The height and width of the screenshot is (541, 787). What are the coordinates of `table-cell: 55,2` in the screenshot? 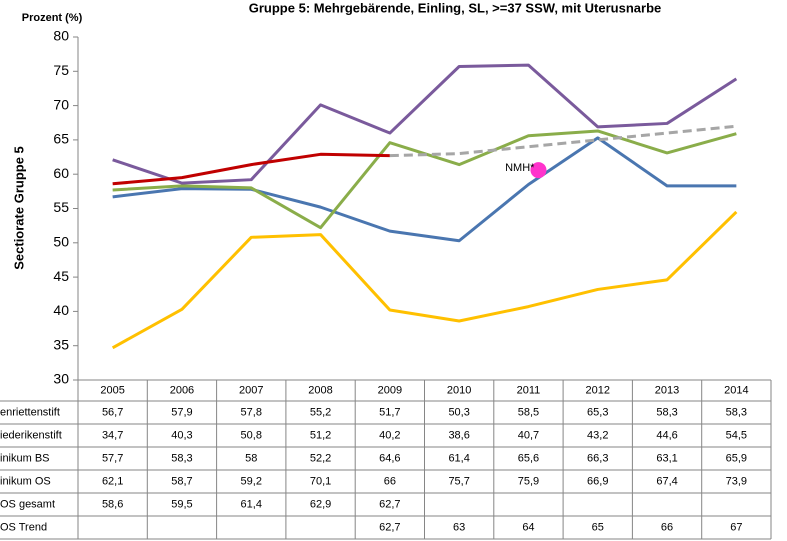 It's located at (320, 412).